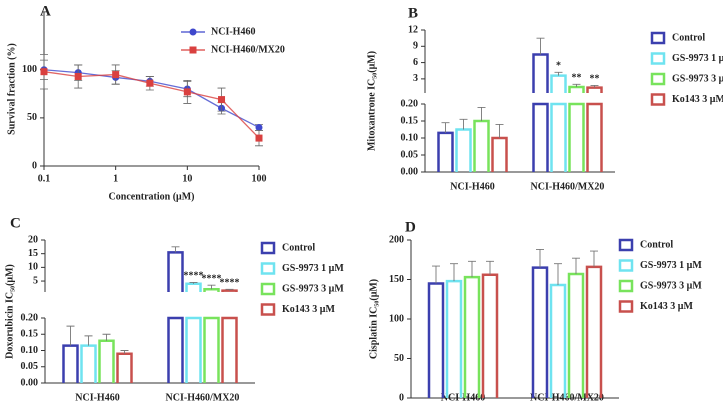  I want to click on legend-label: NCI-H460/MX20, so click(248, 49).